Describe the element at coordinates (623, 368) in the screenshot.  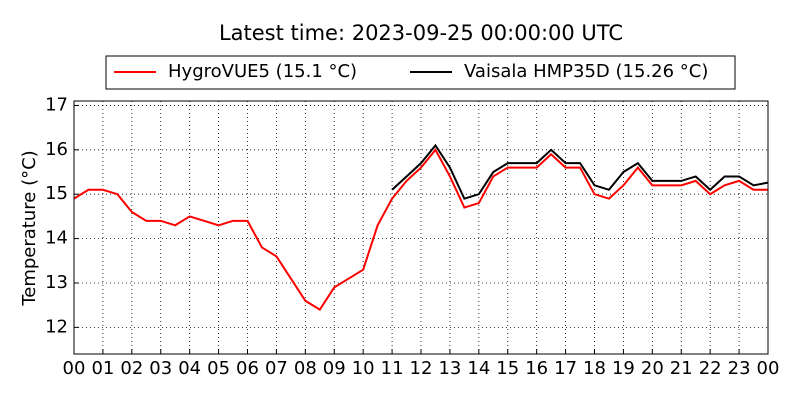
I see `x-tick-label: 19` at that location.